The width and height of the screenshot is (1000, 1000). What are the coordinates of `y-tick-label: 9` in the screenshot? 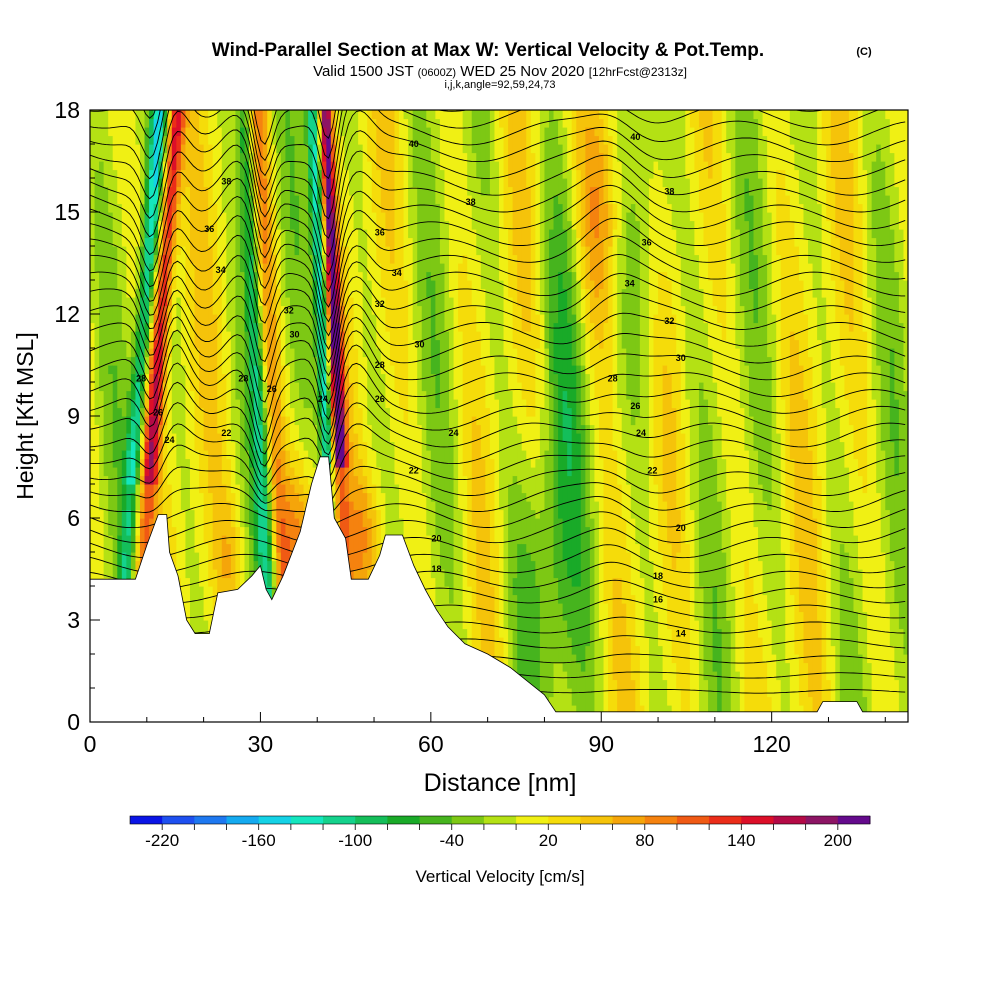 It's located at (73, 416).